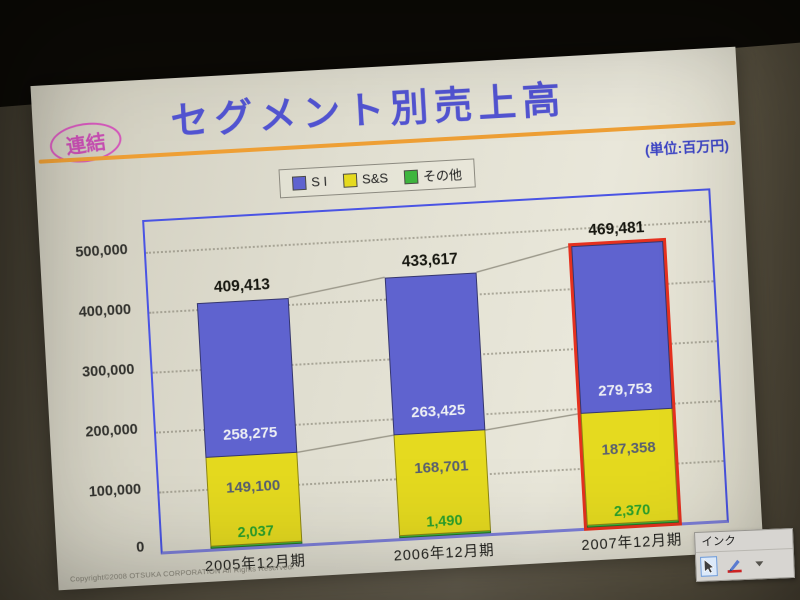  I want to click on ss-value: 168,701, so click(441, 467).